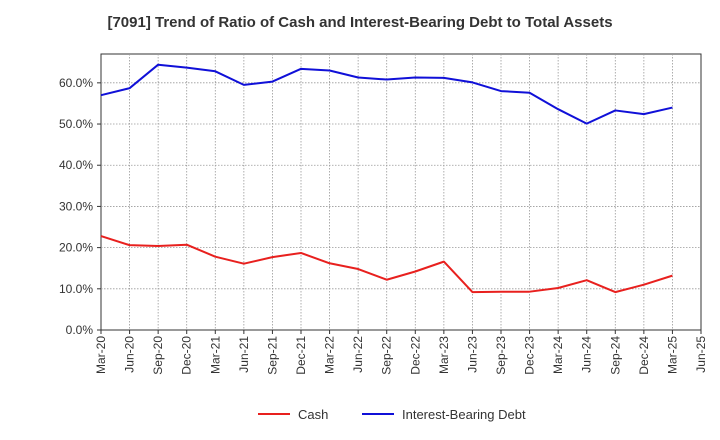 The height and width of the screenshot is (440, 720). I want to click on y-tick-label: 60.0%, so click(76, 83).